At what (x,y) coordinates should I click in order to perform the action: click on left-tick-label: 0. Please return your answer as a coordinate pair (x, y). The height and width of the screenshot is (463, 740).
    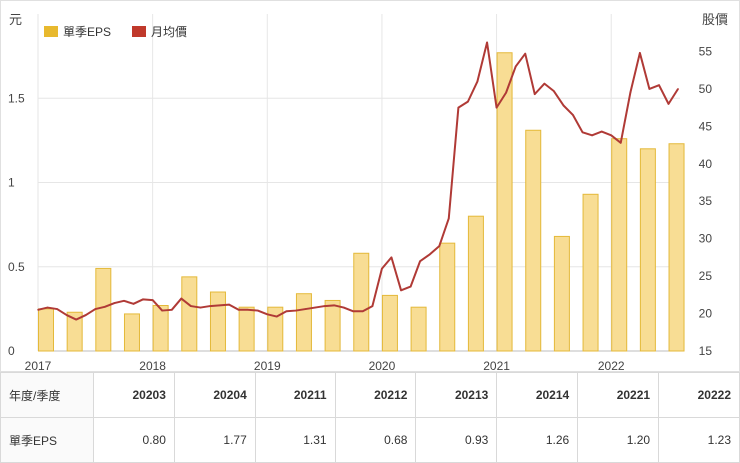
    Looking at the image, I should click on (11, 351).